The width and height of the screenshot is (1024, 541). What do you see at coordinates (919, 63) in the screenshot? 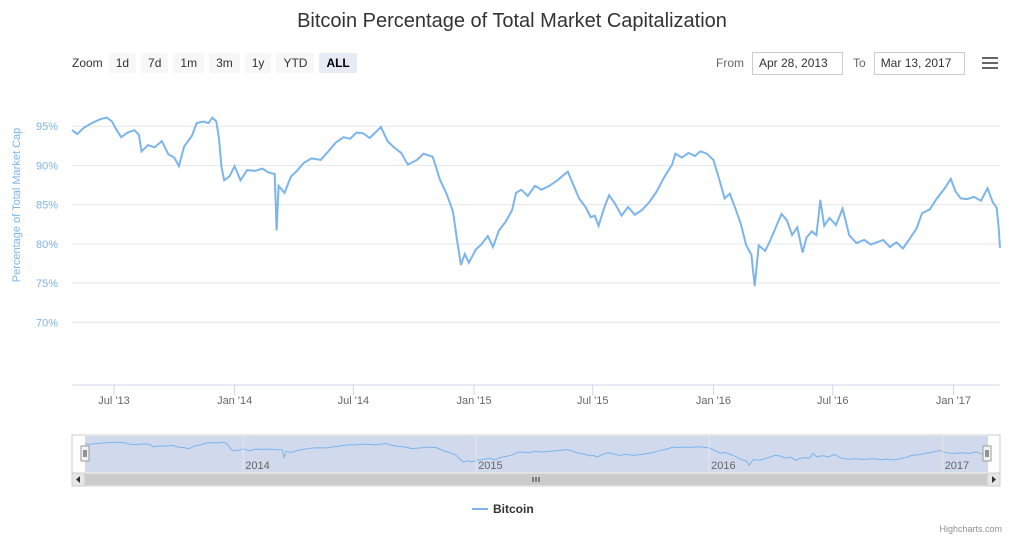
I see `to-date-input` at bounding box center [919, 63].